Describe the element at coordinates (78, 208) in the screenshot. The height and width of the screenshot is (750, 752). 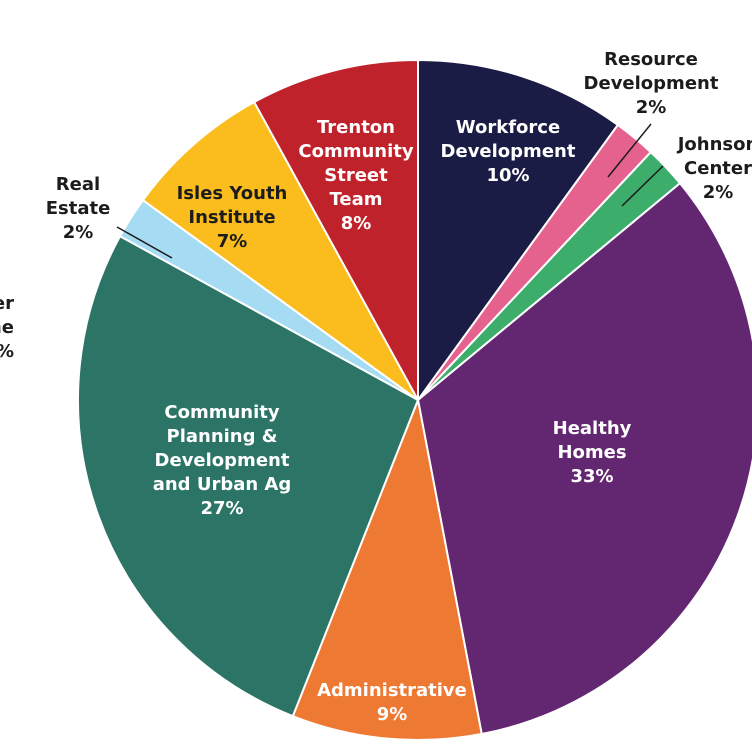
I see `label-real-estate: Real Estate 2%` at that location.